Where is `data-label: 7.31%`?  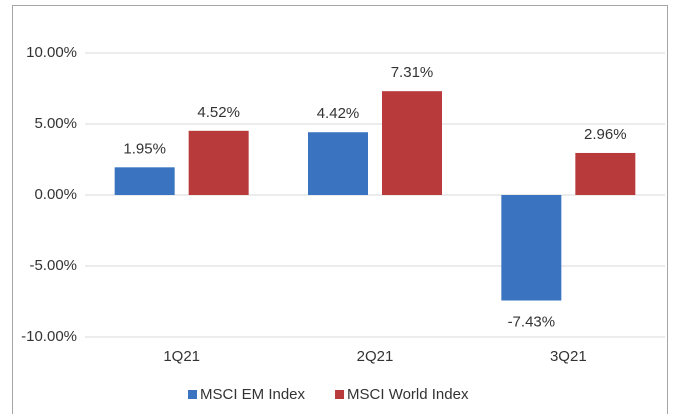 data-label: 7.31% is located at coordinates (412, 72).